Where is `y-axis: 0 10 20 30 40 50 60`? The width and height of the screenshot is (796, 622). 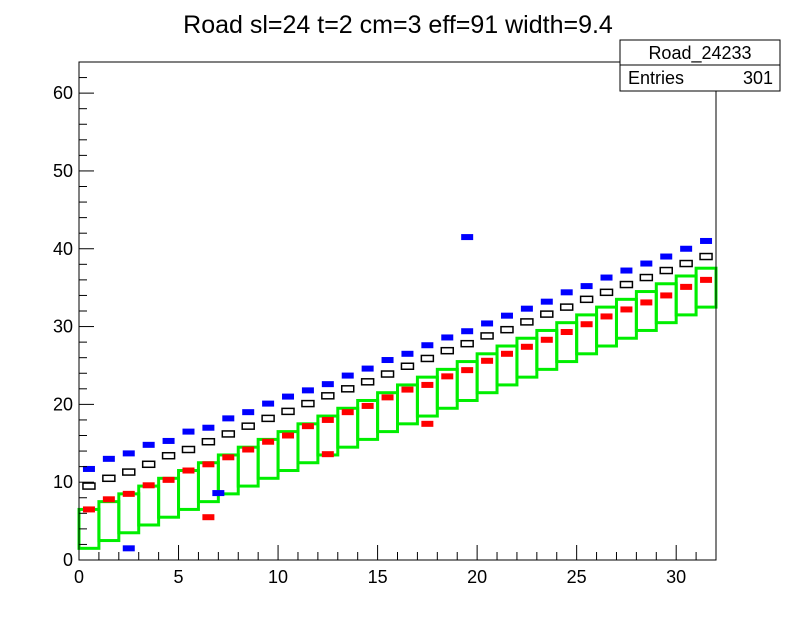 y-axis: 0 10 20 30 40 50 60 is located at coordinates (73, 315).